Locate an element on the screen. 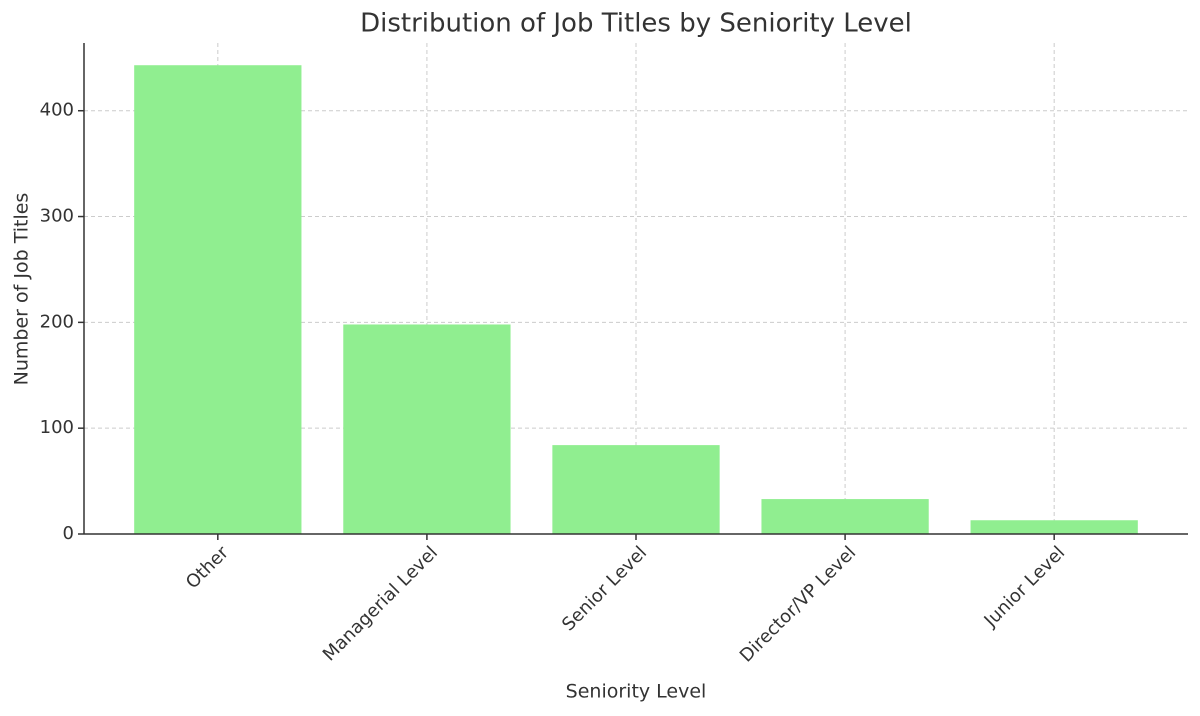  y-tick-label: 300 is located at coordinates (57, 216).